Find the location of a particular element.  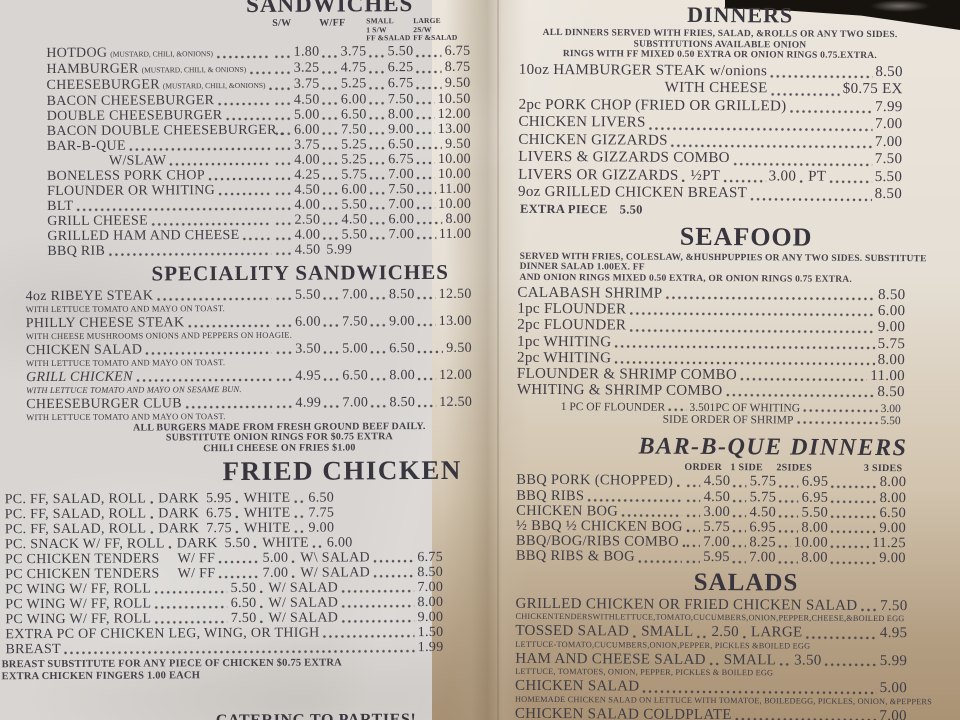

price-sw: 4.25 is located at coordinates (296, 174).